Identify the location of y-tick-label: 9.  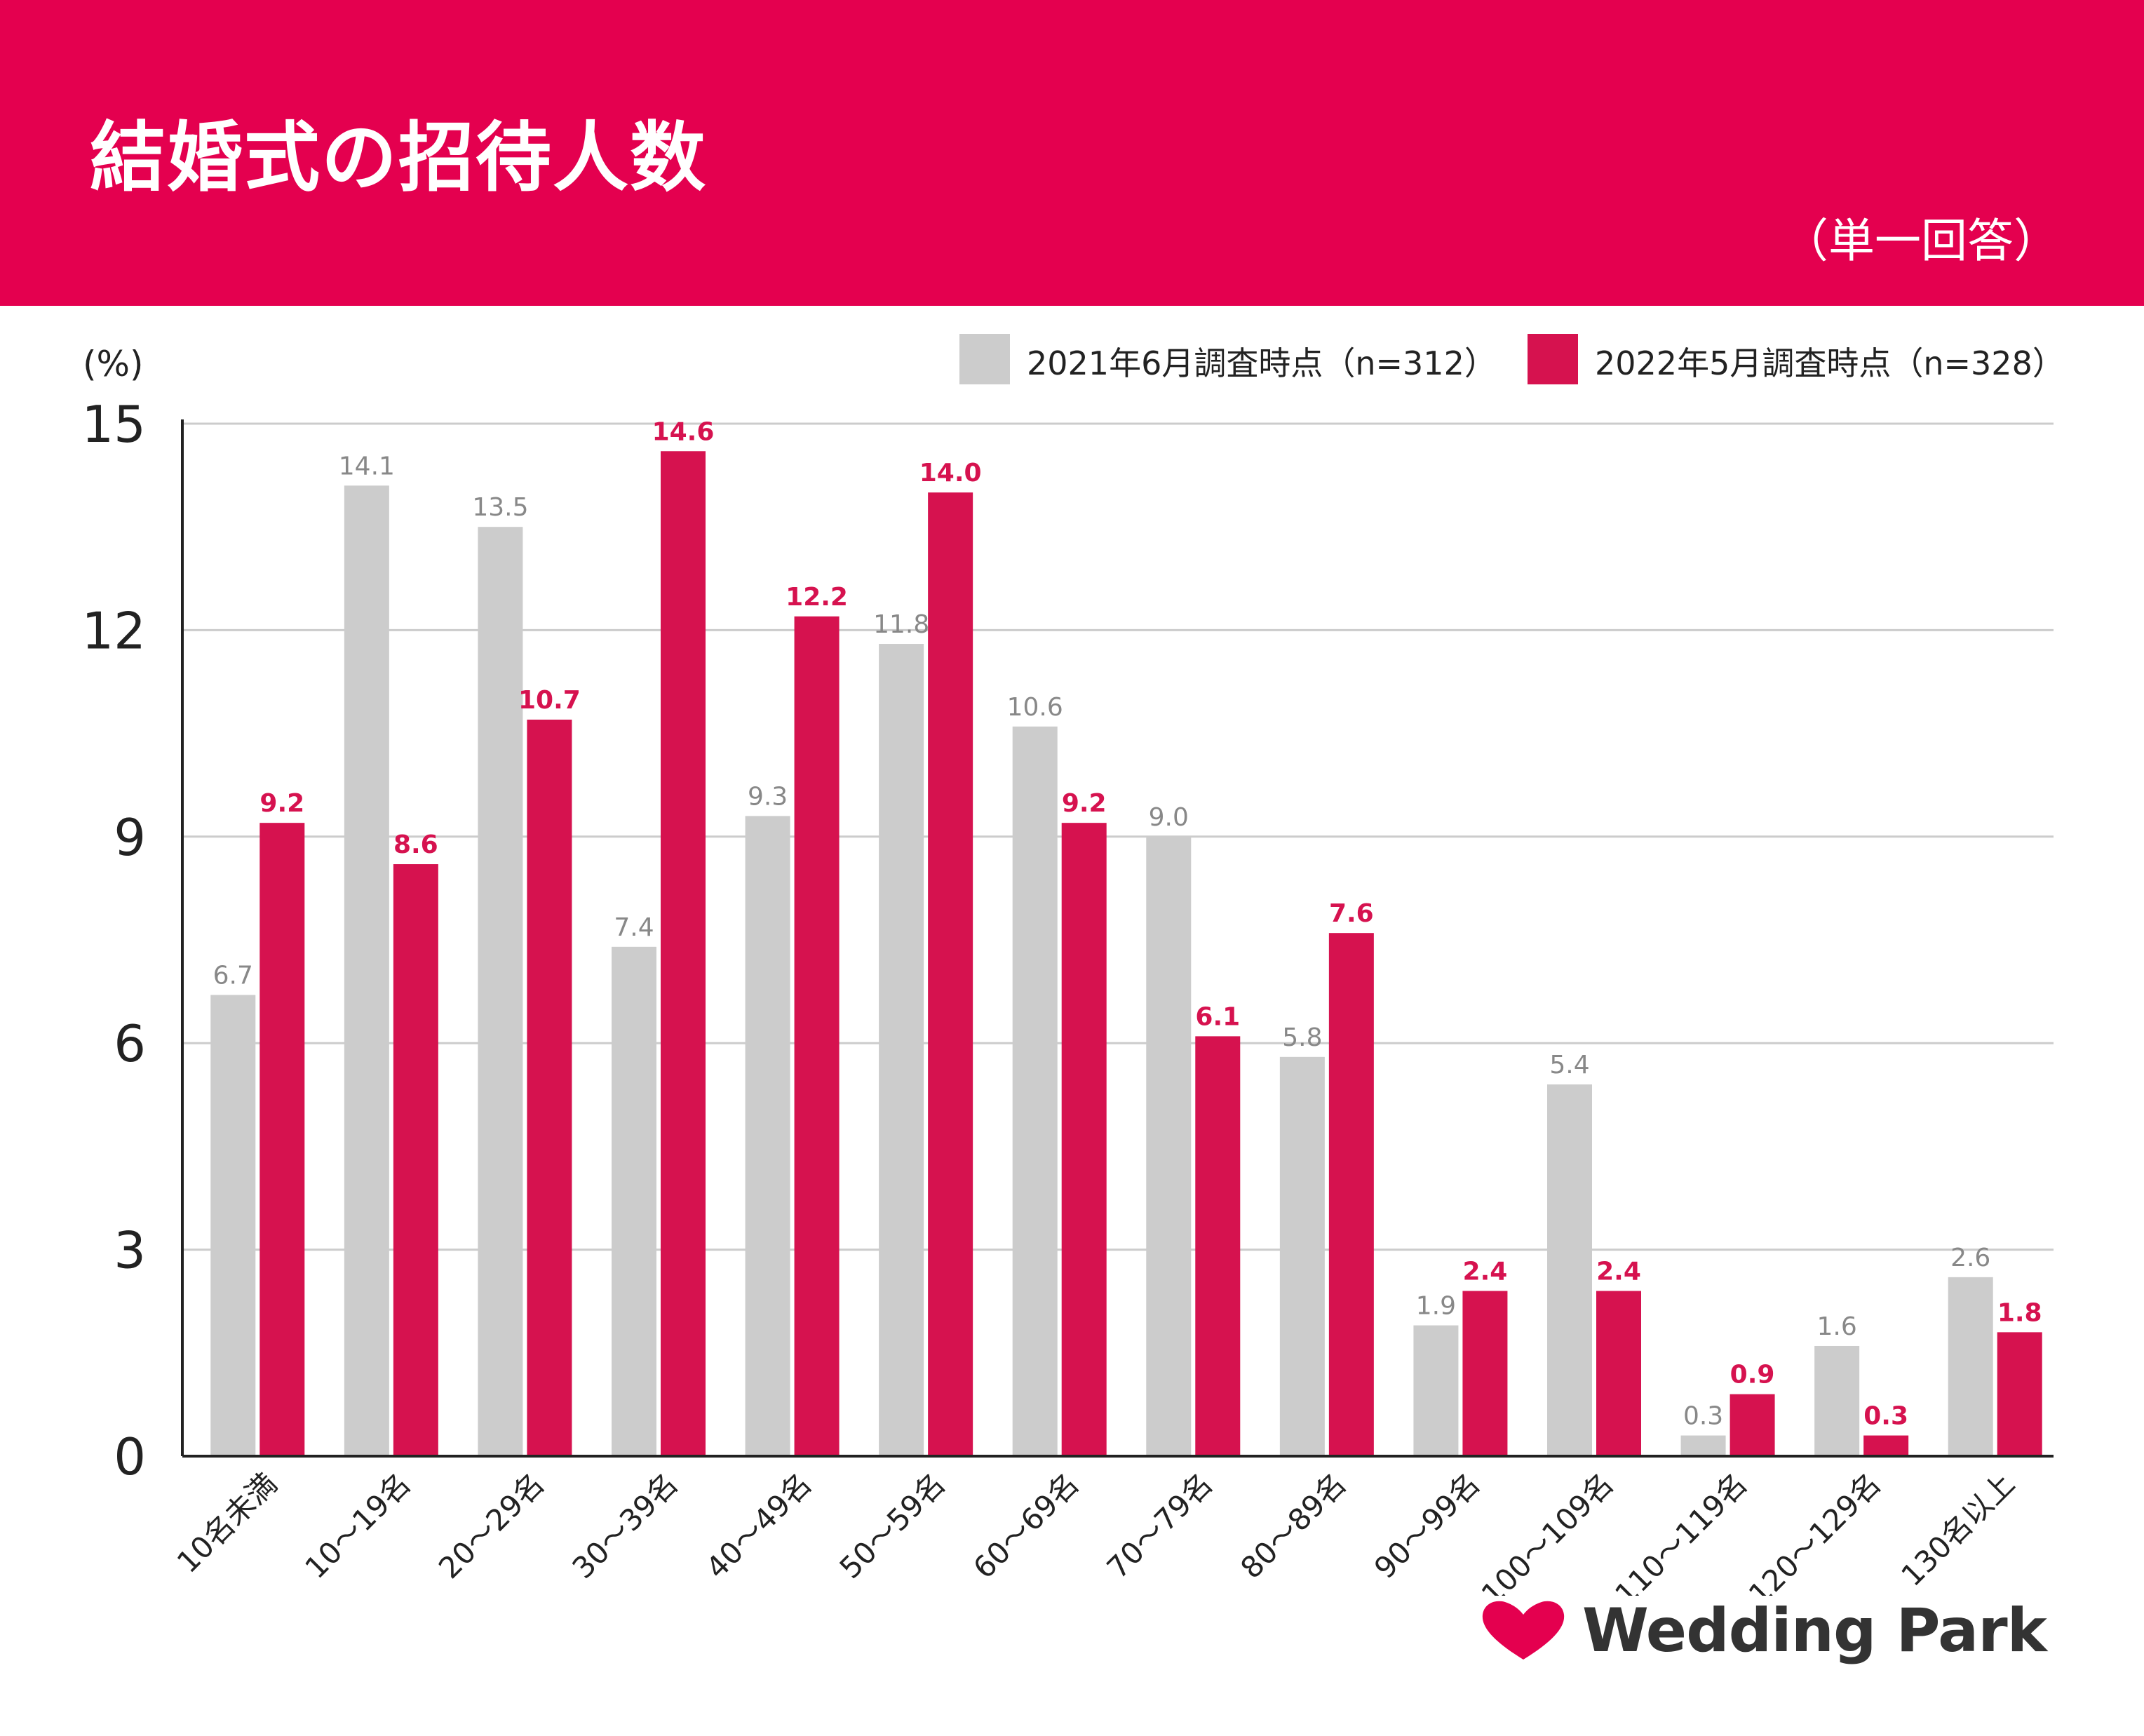
(130, 837).